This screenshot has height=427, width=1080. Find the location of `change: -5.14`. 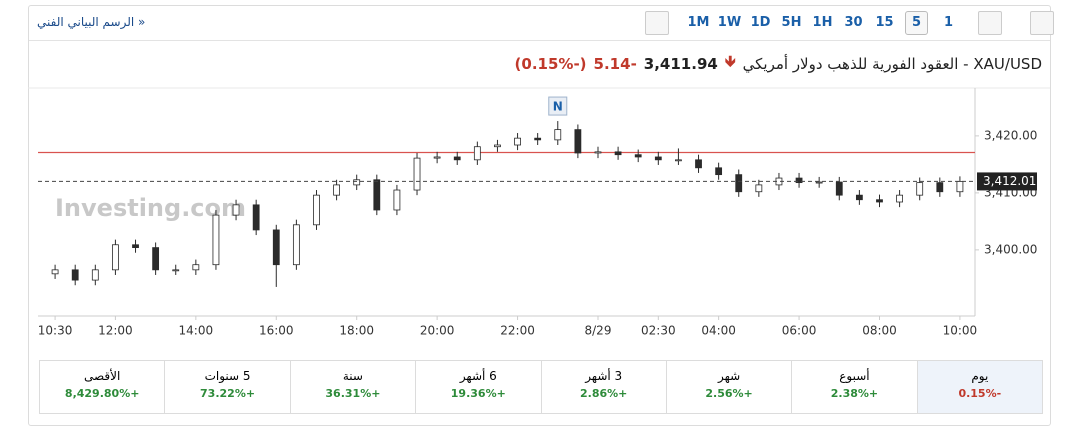

change: -5.14 is located at coordinates (615, 63).